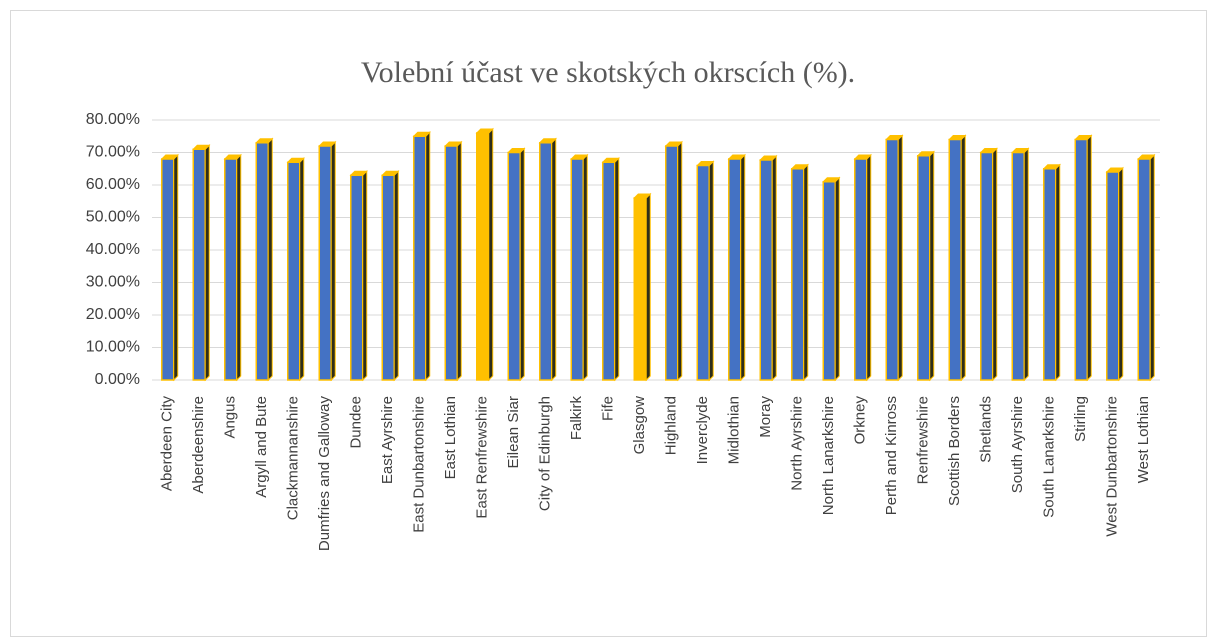  I want to click on x-tick-label: North Ayrshire, so click(797, 443).